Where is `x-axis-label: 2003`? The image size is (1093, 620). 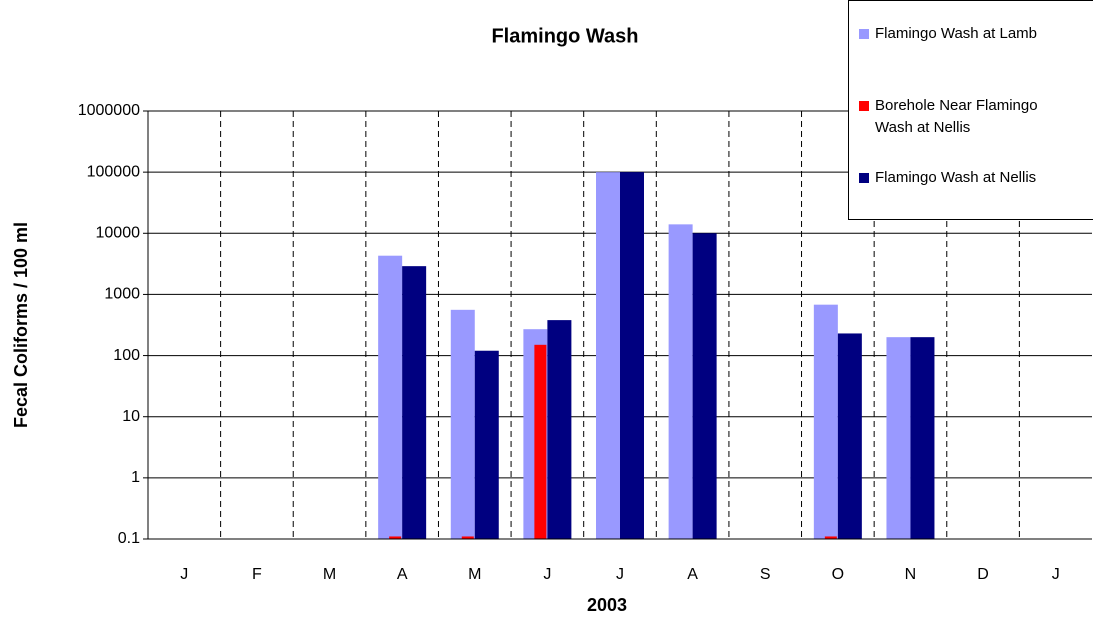 x-axis-label: 2003 is located at coordinates (607, 605).